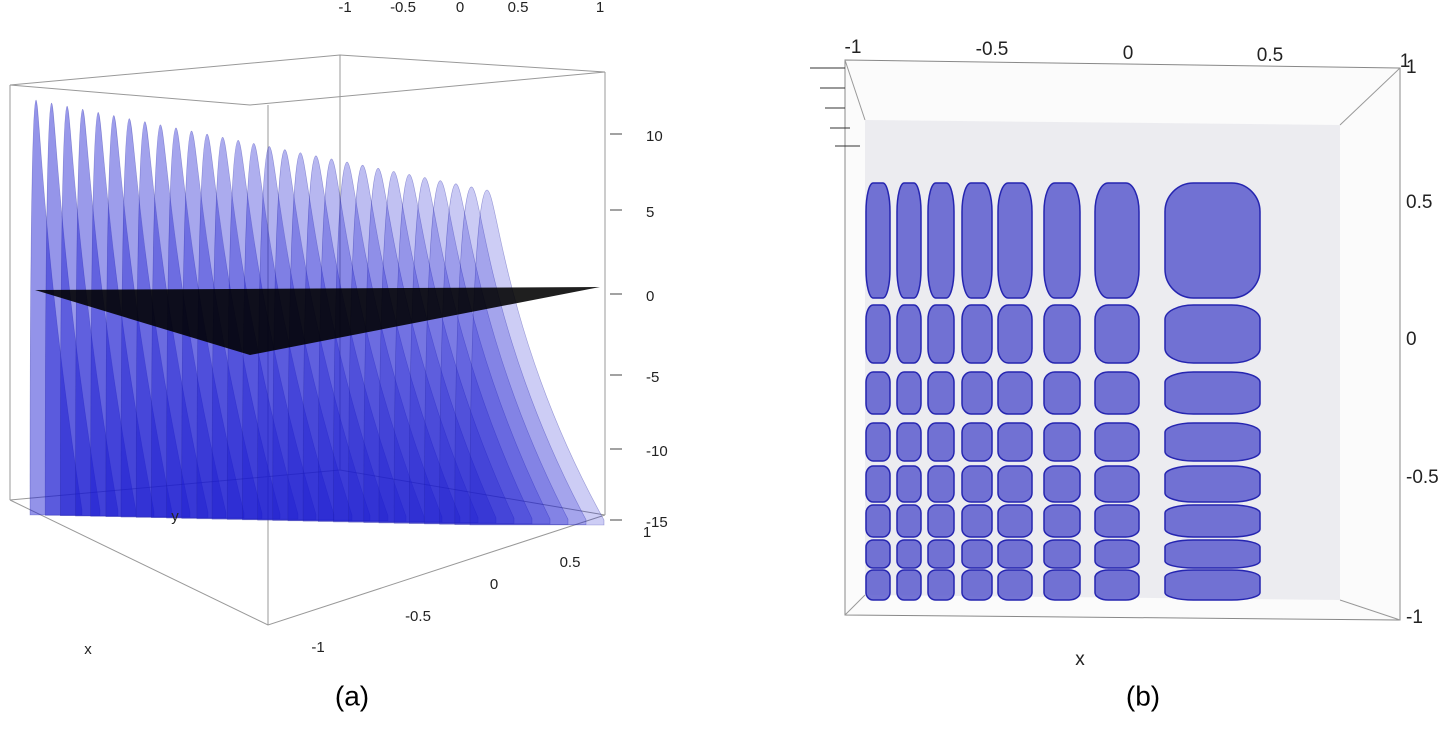 This screenshot has width=1444, height=733. I want to click on caption: (b), so click(1143, 695).